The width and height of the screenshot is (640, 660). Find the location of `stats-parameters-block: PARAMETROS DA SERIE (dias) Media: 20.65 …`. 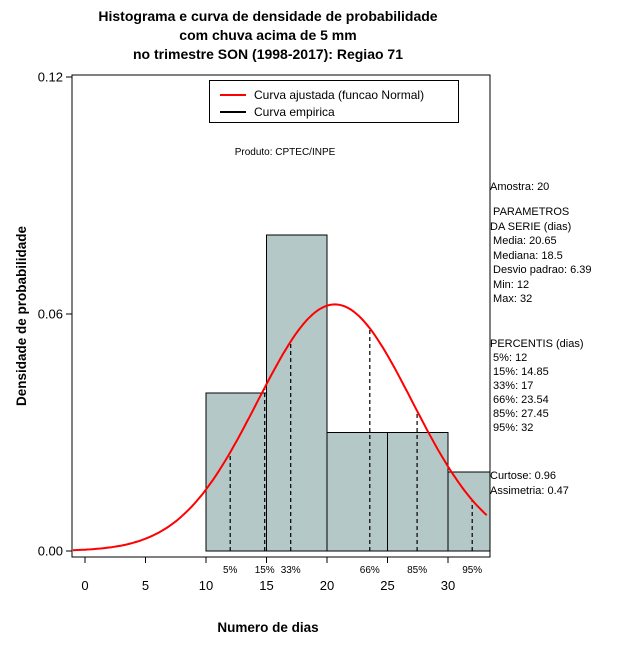

stats-parameters-block: PARAMETROS DA SERIE (dias) Media: 20.65 … is located at coordinates (541, 256).